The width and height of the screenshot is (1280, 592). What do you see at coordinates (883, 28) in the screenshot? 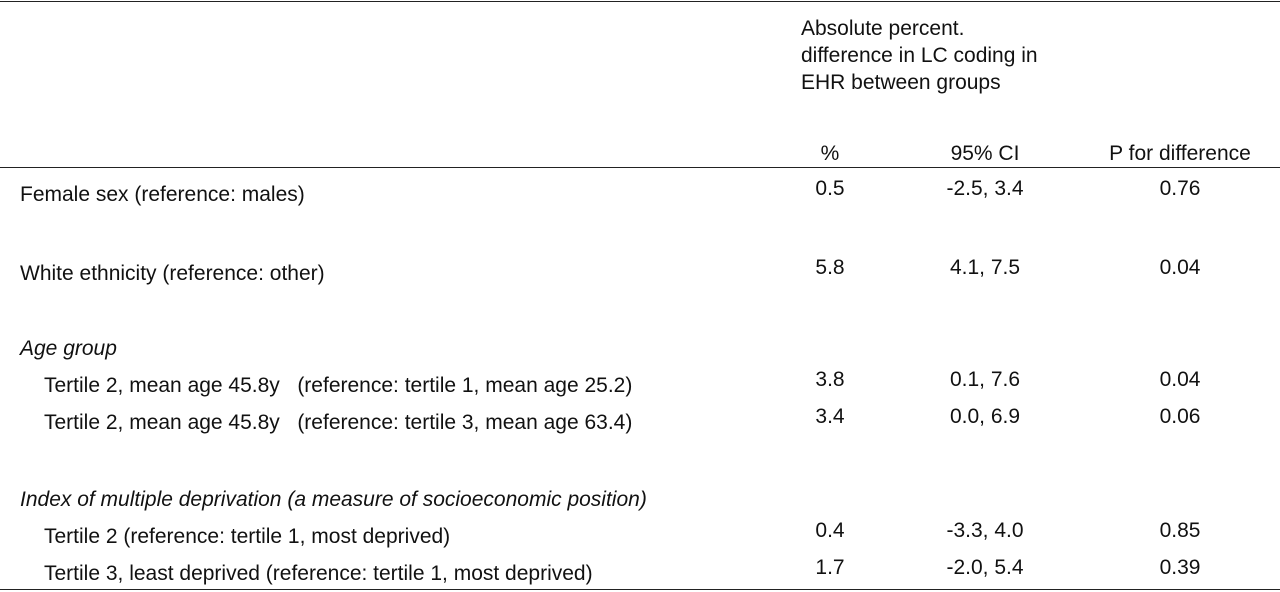
I see `group-header-line-1: Absolute percent.` at bounding box center [883, 28].